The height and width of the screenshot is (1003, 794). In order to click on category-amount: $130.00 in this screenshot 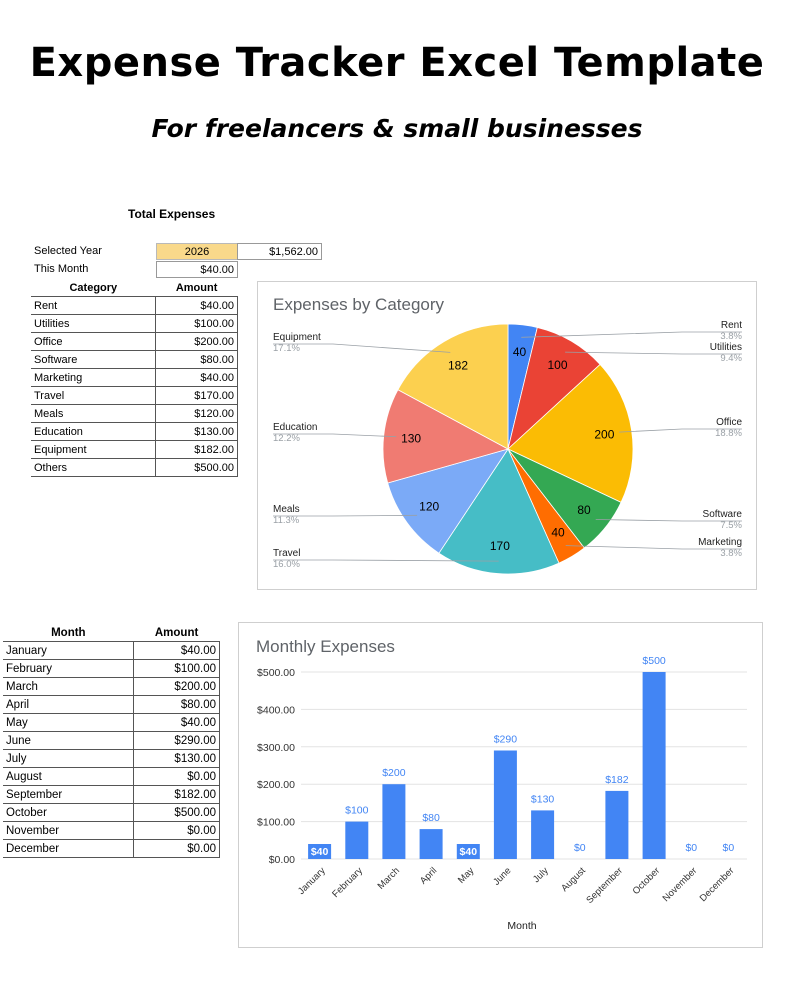, I will do `click(196, 431)`.